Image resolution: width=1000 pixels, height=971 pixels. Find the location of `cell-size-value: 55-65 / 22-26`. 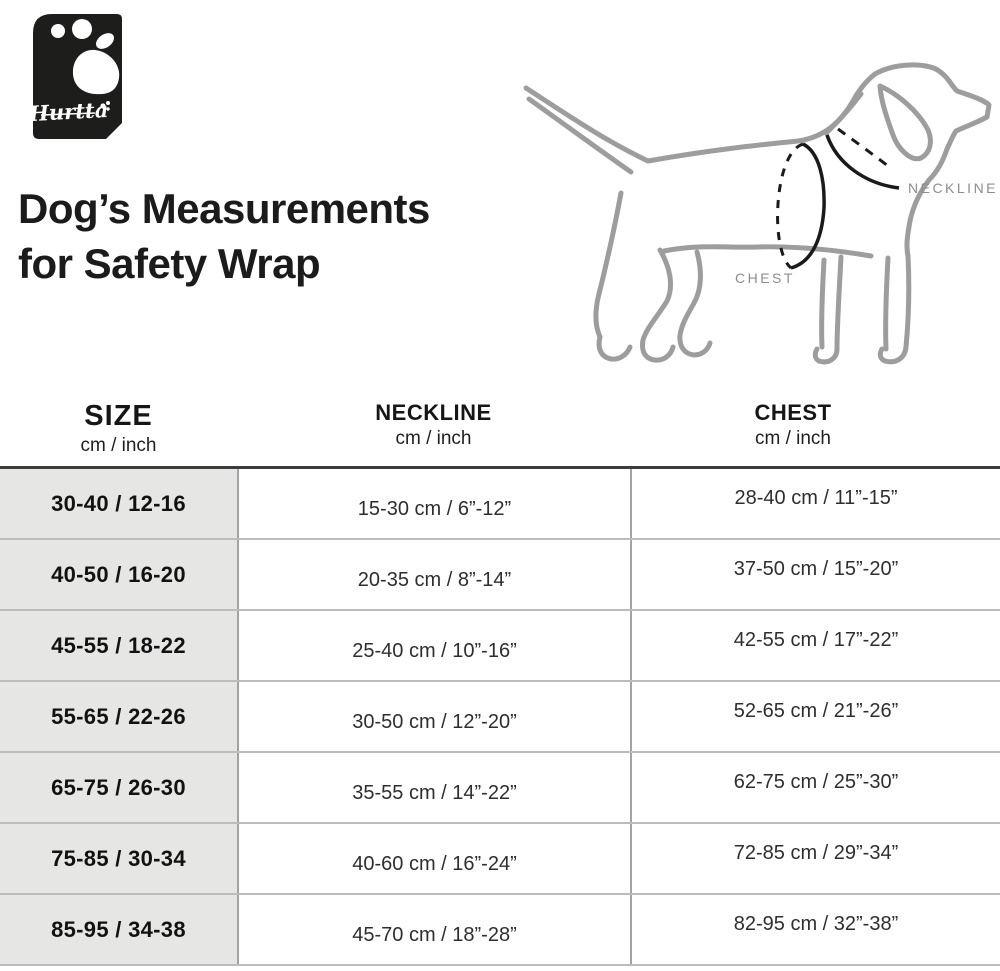

cell-size-value: 55-65 / 22-26 is located at coordinates (118, 716).